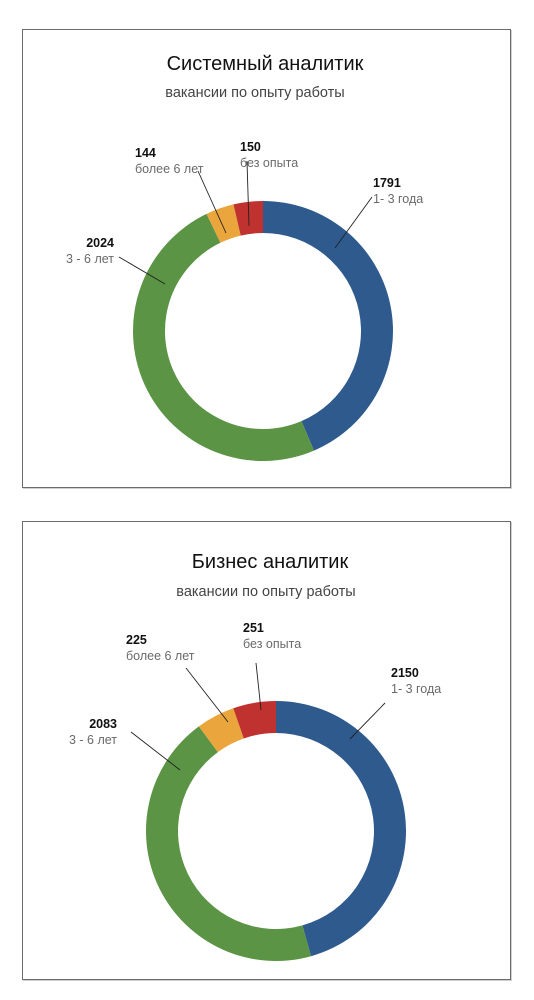 The image size is (534, 1000). Describe the element at coordinates (265, 64) in the screenshot. I see `chart-title: Системный аналитик` at that location.